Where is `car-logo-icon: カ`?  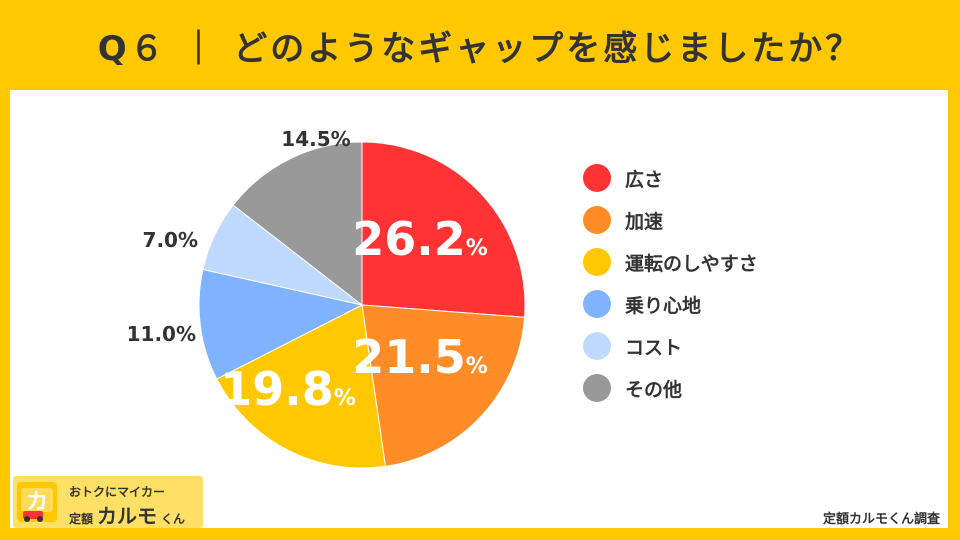 car-logo-icon: カ is located at coordinates (37, 502).